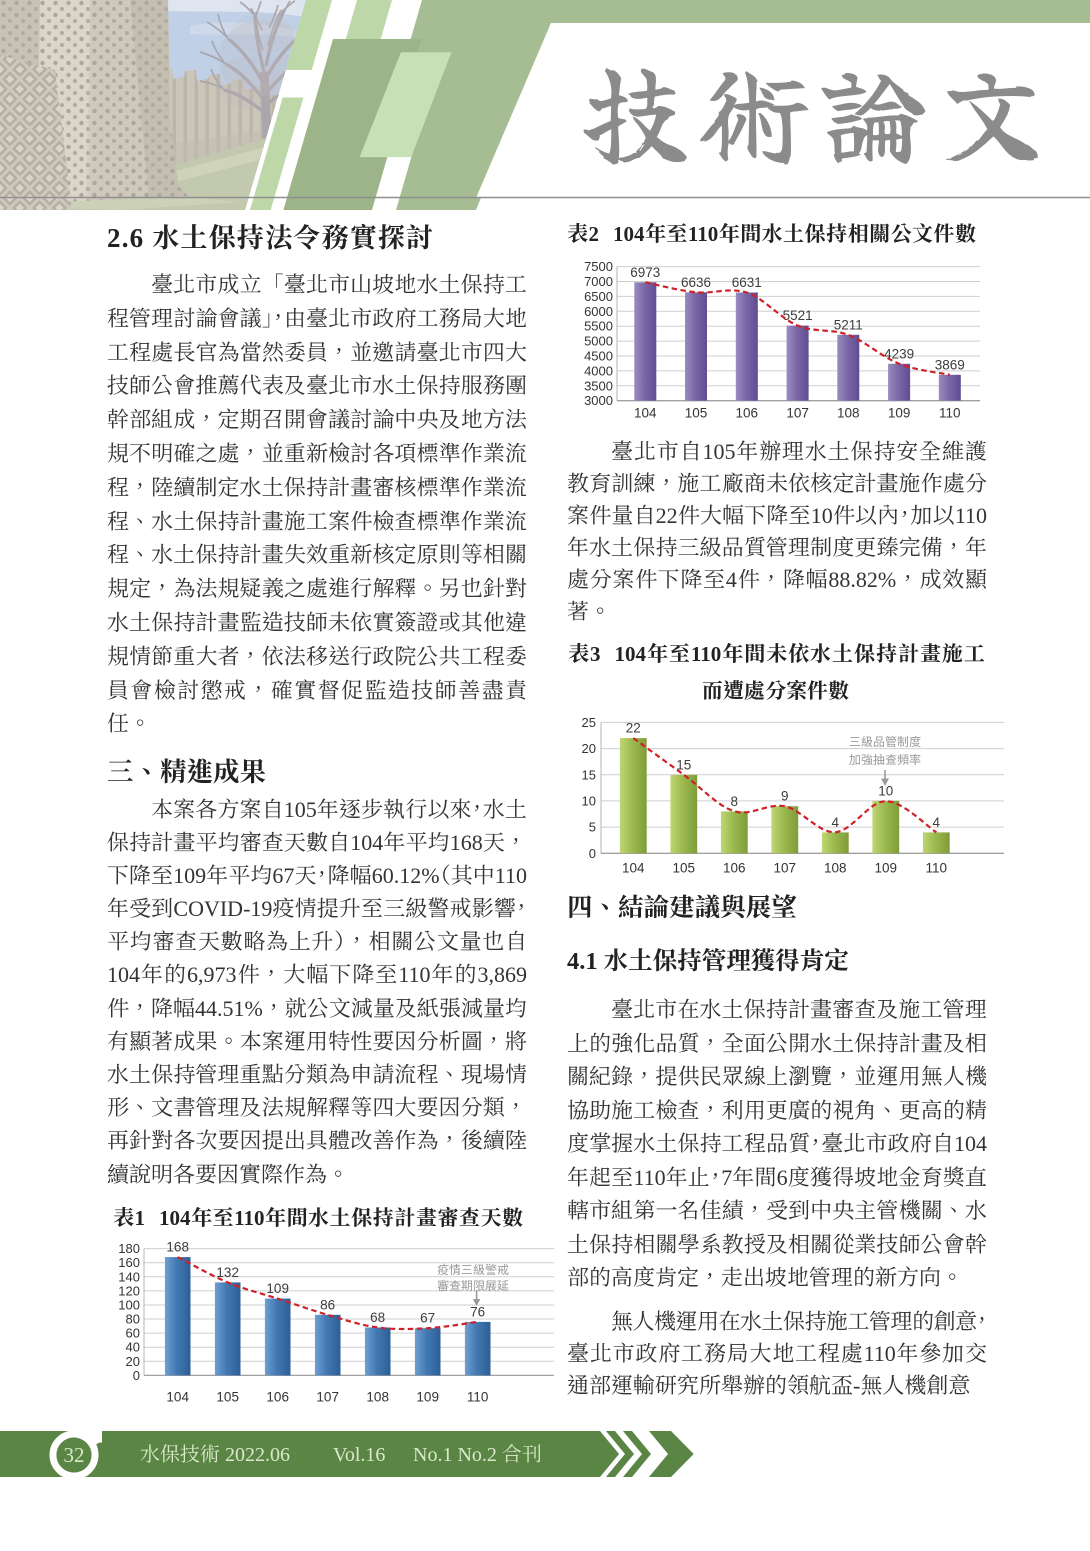 This screenshot has height=1551, width=1090. Describe the element at coordinates (589, 722) in the screenshot. I see `svg-text: 25` at that location.